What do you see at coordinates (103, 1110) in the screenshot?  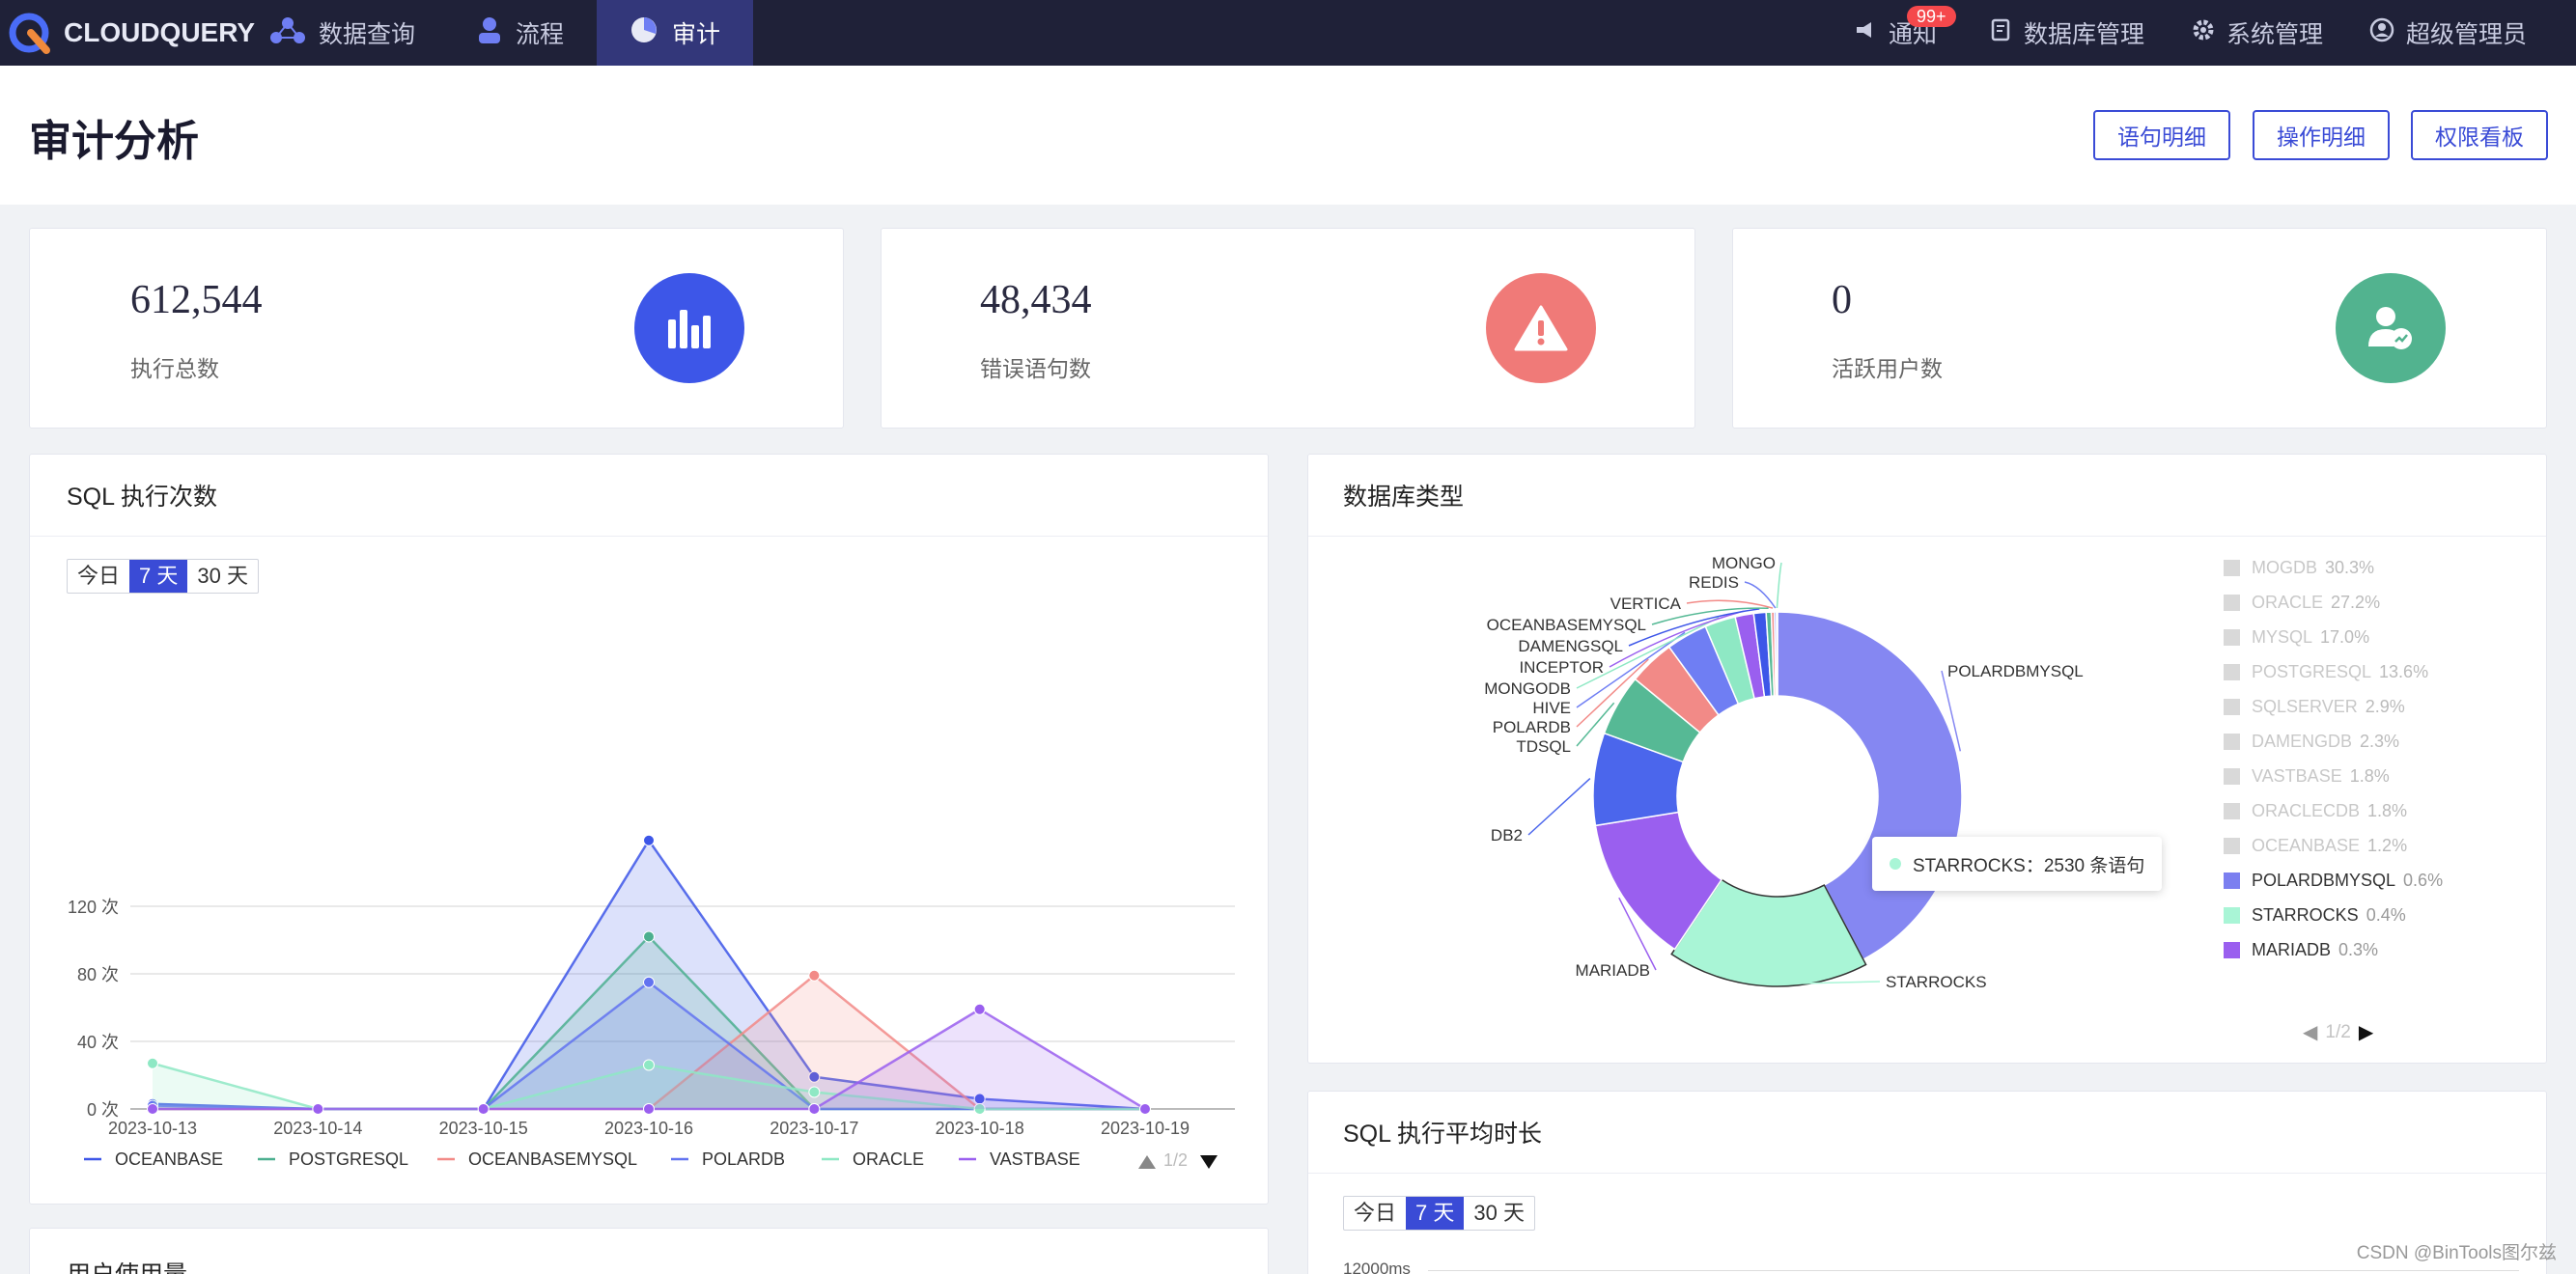 I see `y-tick-label: 0 次` at bounding box center [103, 1110].